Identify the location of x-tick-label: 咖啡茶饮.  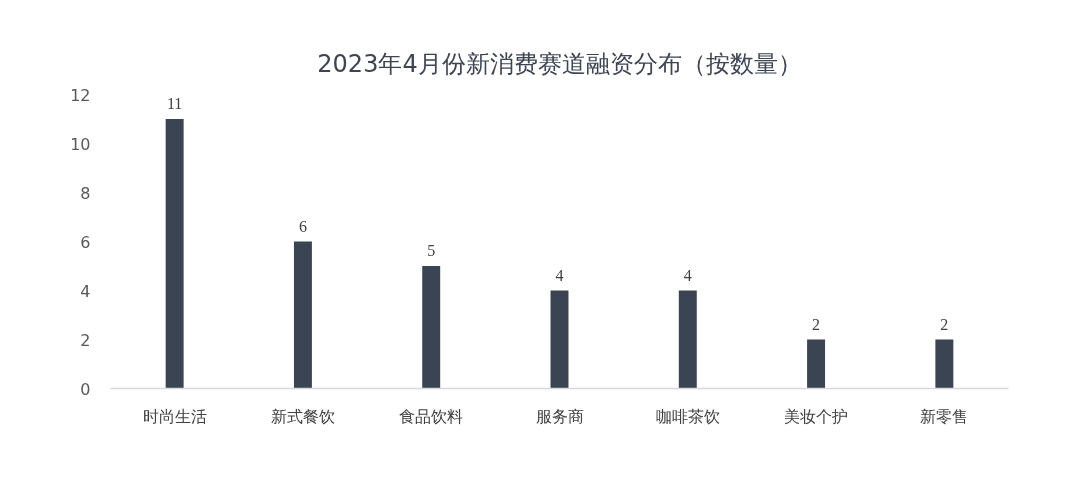
(687, 416).